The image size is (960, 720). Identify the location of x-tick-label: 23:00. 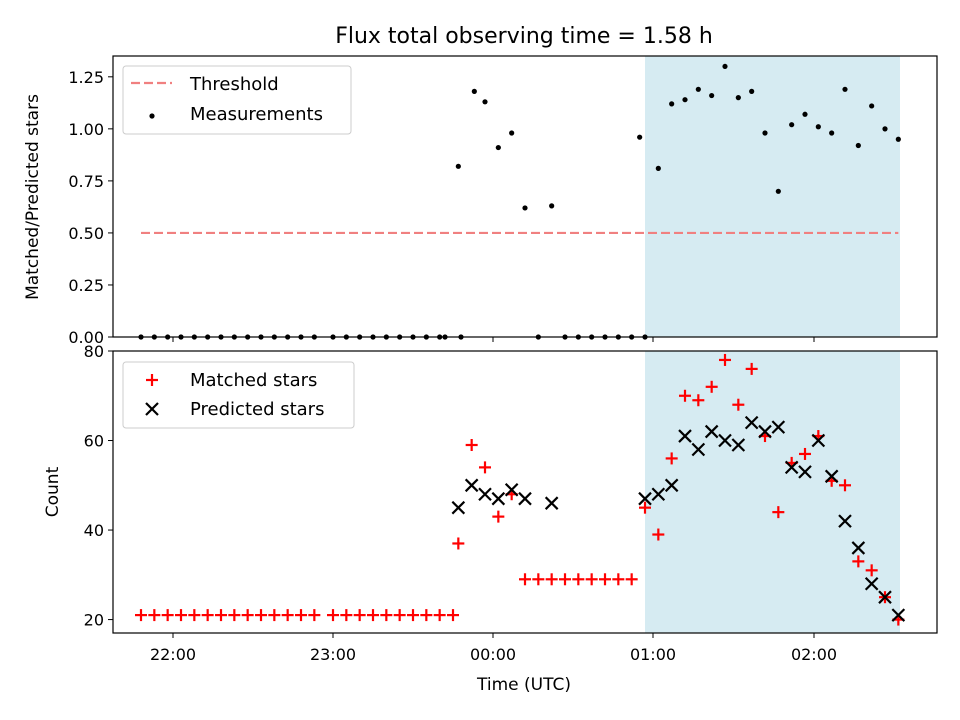
(333, 654).